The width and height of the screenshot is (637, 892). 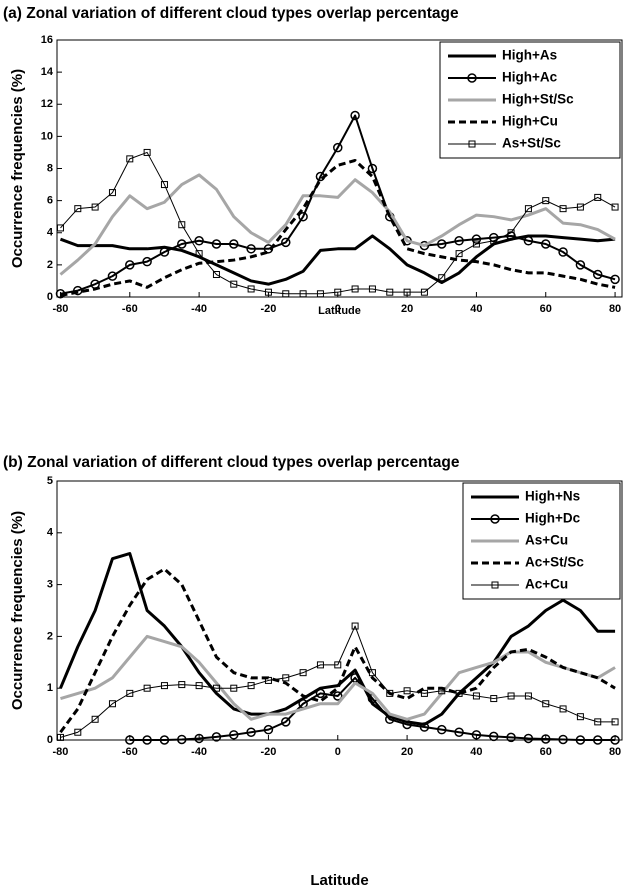 I want to click on legend-label: High+Ac, so click(x=530, y=77).